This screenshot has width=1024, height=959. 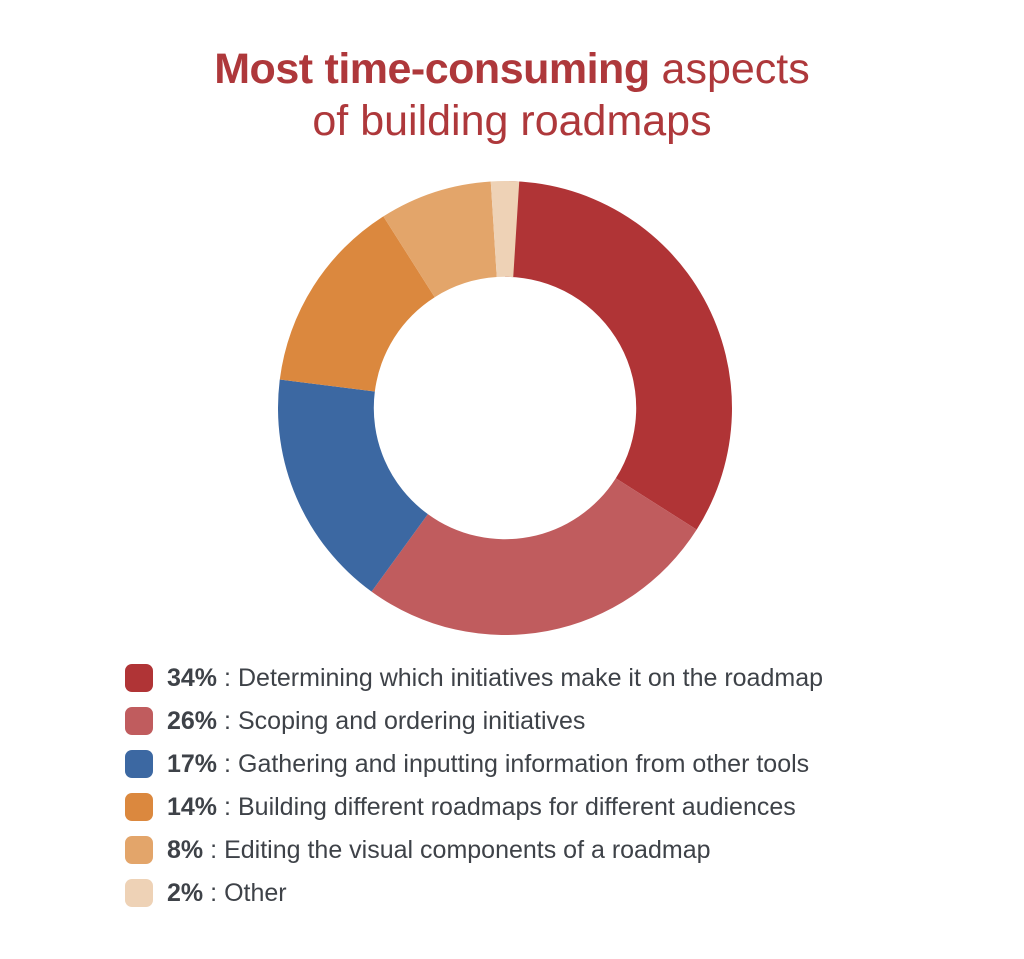 I want to click on legend-text: 2%: Other, so click(x=227, y=893).